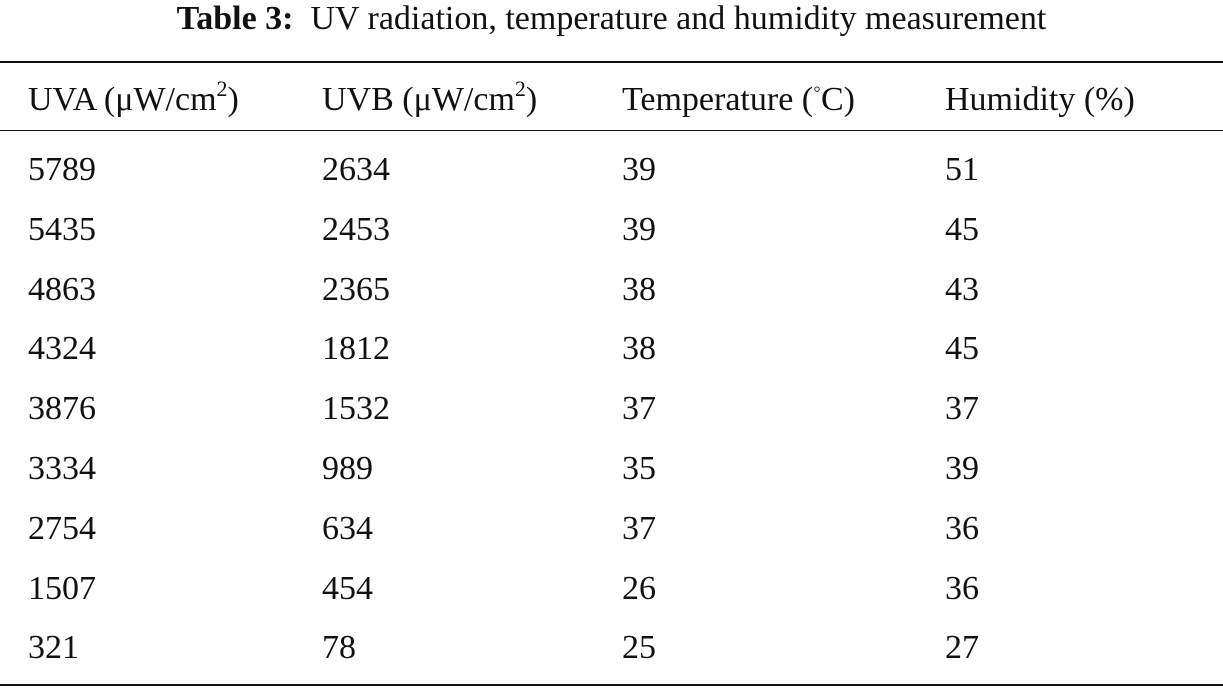 The width and height of the screenshot is (1223, 688). Describe the element at coordinates (347, 468) in the screenshot. I see `table-cell: 989` at that location.